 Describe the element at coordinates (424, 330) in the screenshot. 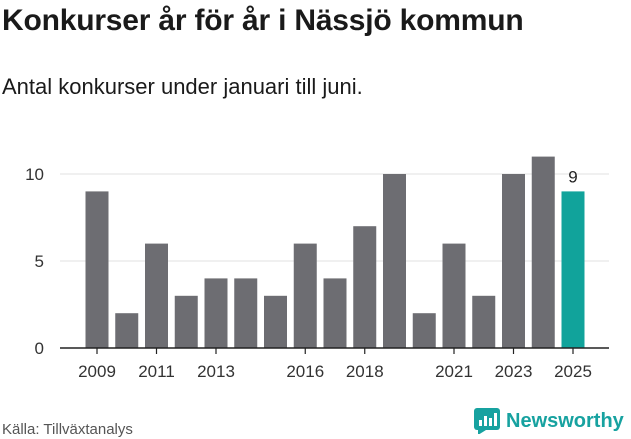

I see `bar-2020` at that location.